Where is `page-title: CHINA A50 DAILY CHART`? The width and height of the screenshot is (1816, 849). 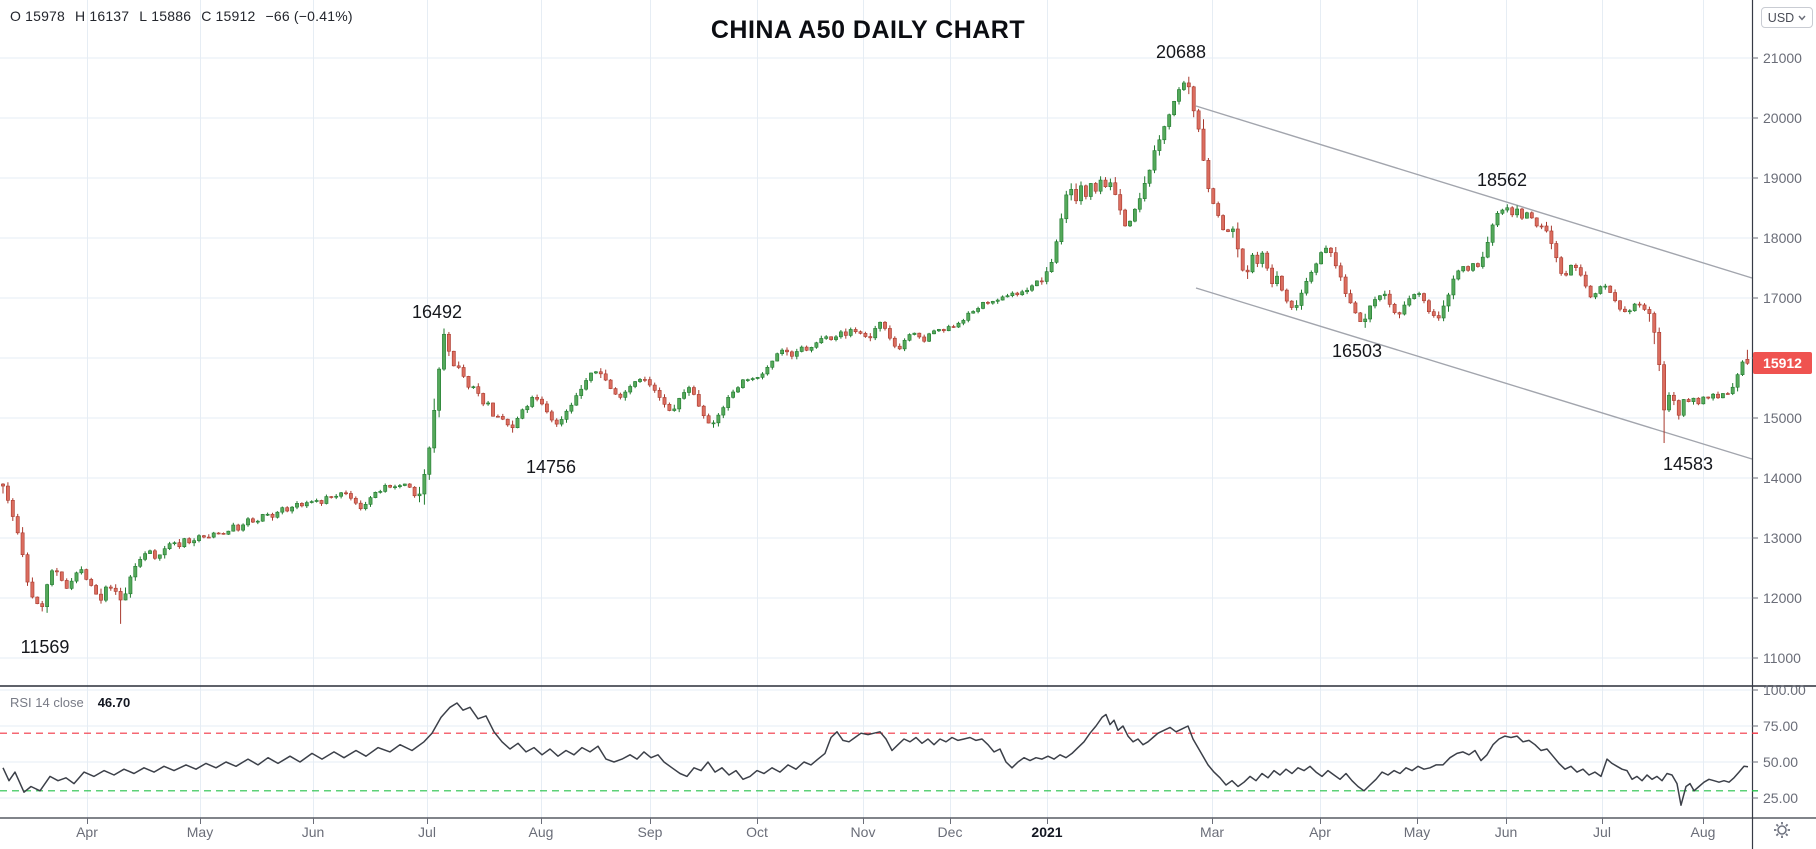 page-title: CHINA A50 DAILY CHART is located at coordinates (868, 30).